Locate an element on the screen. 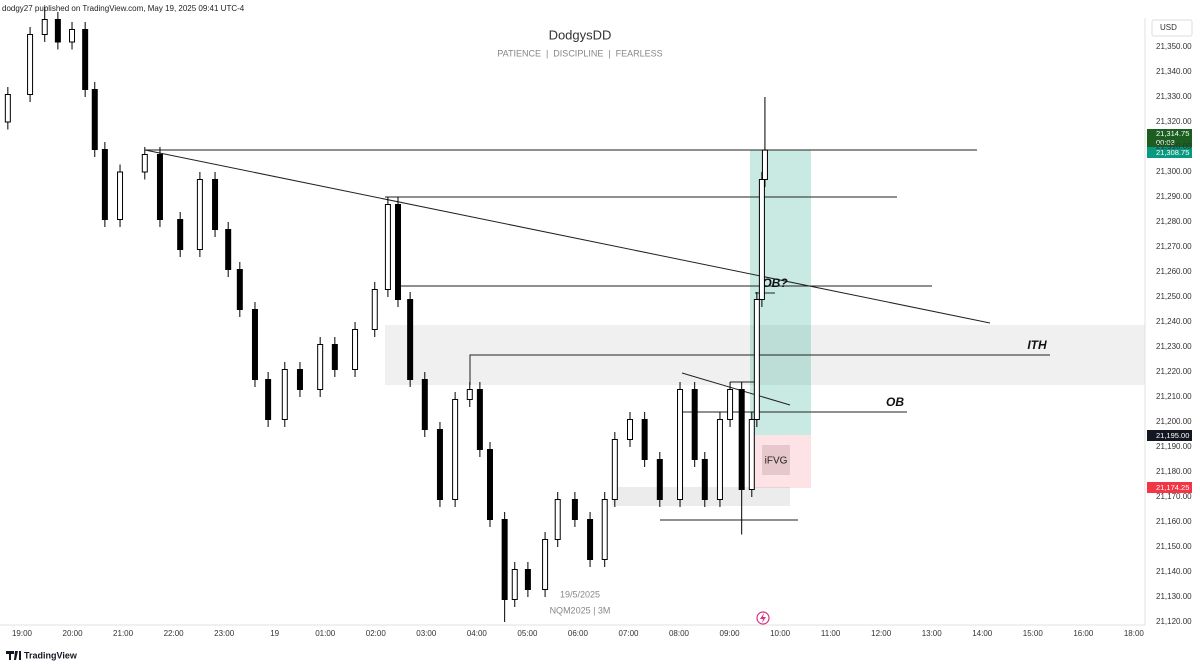  replay-icon is located at coordinates (763, 618).